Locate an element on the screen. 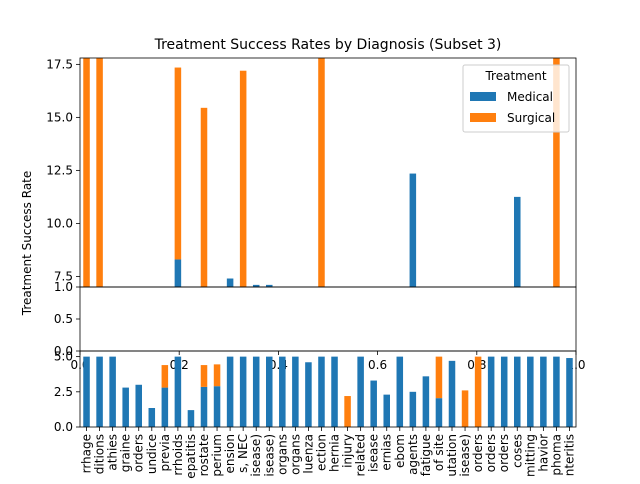 Image resolution: width=640 pixels, height=484 pixels. category-label: nteritis is located at coordinates (569, 455).